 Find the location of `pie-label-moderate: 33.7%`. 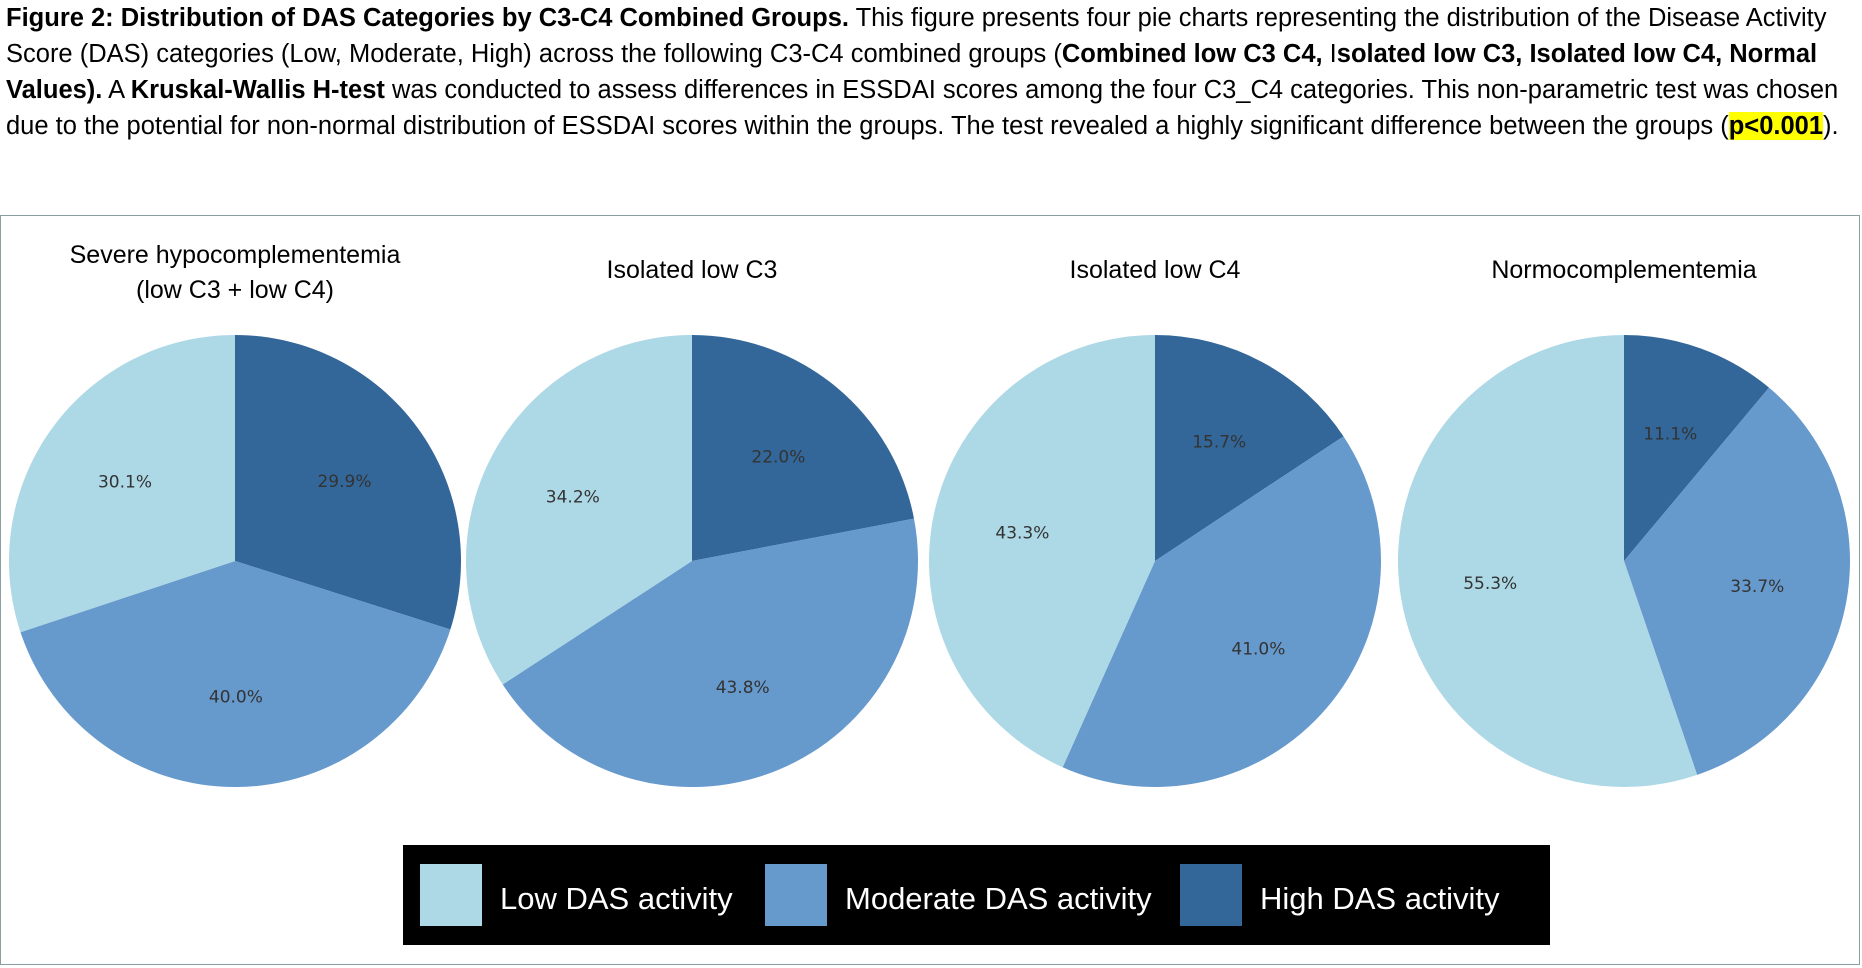

pie-label-moderate: 33.7% is located at coordinates (1757, 587).